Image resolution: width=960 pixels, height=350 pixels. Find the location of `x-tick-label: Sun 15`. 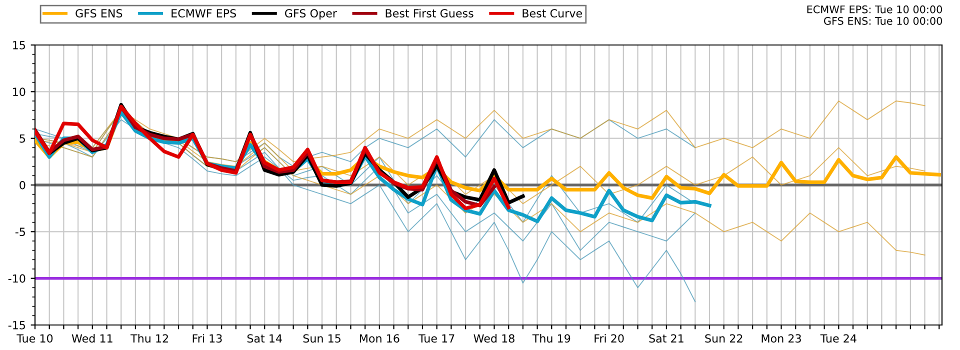

x-tick-label: Sun 15 is located at coordinates (321, 338).